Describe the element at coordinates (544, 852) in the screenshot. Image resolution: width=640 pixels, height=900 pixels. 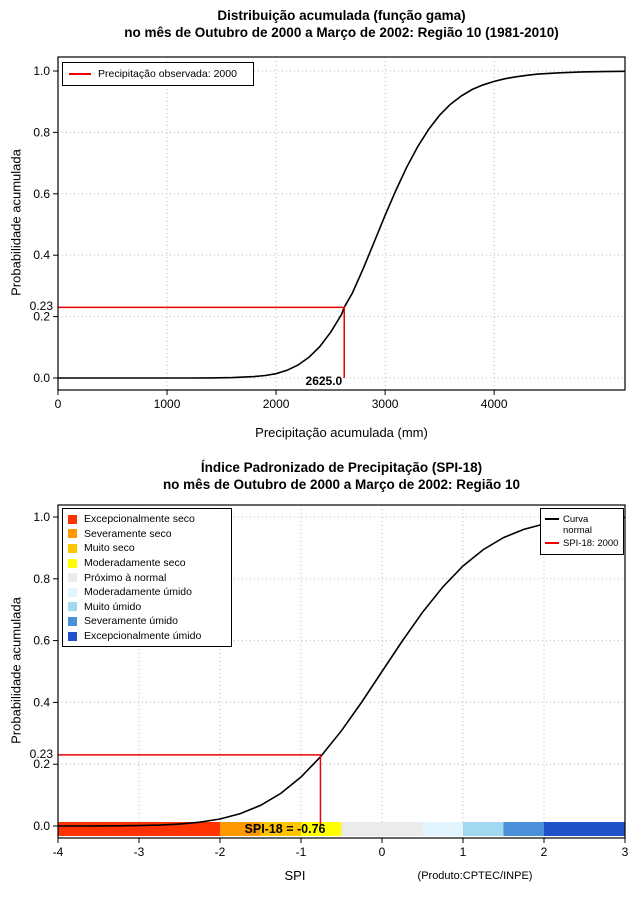
I see `x-tick-label: 2` at that location.